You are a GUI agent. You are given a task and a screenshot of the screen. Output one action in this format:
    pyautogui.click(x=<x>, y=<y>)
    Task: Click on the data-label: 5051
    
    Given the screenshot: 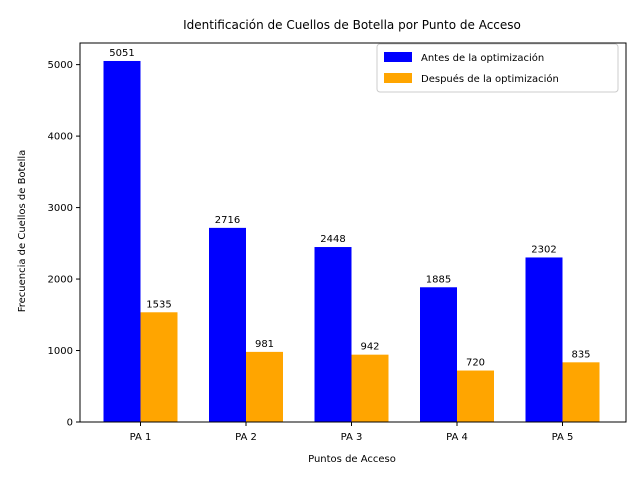 What is the action you would take?
    pyautogui.click(x=121, y=53)
    